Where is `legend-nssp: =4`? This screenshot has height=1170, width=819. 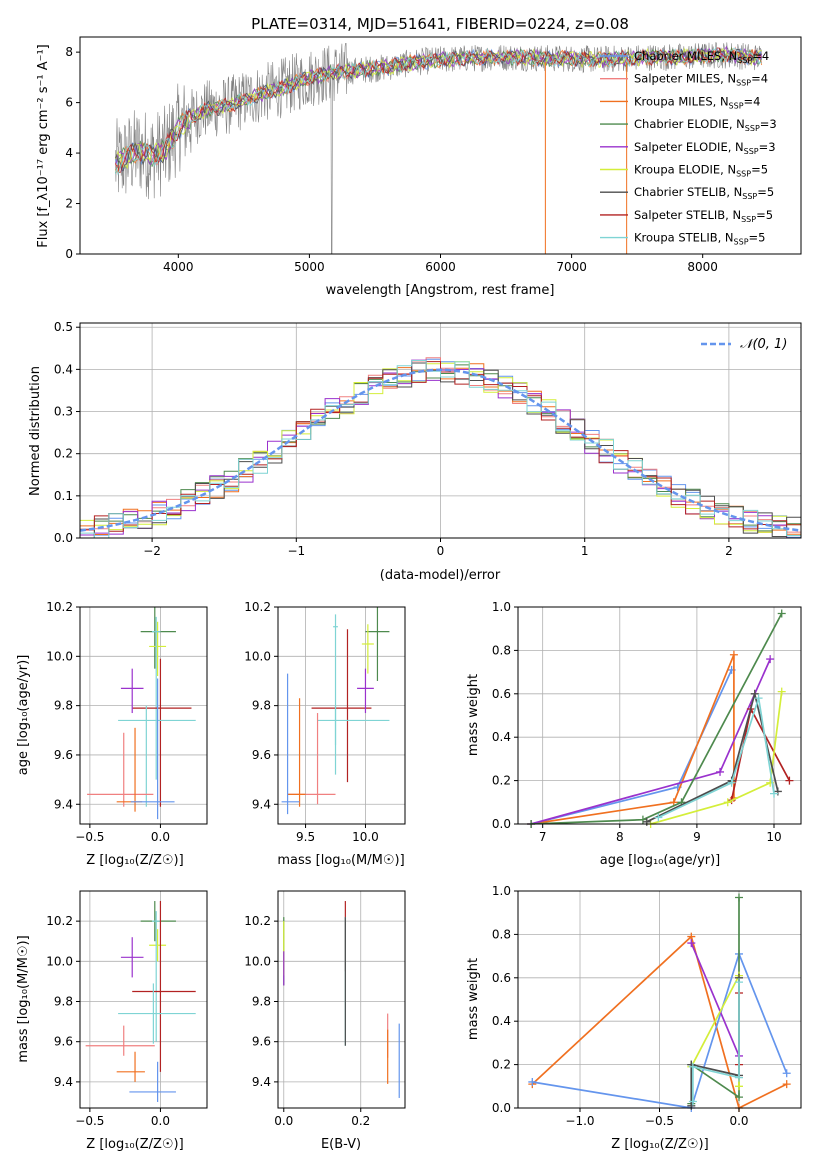 legend-nssp: =4 is located at coordinates (752, 101).